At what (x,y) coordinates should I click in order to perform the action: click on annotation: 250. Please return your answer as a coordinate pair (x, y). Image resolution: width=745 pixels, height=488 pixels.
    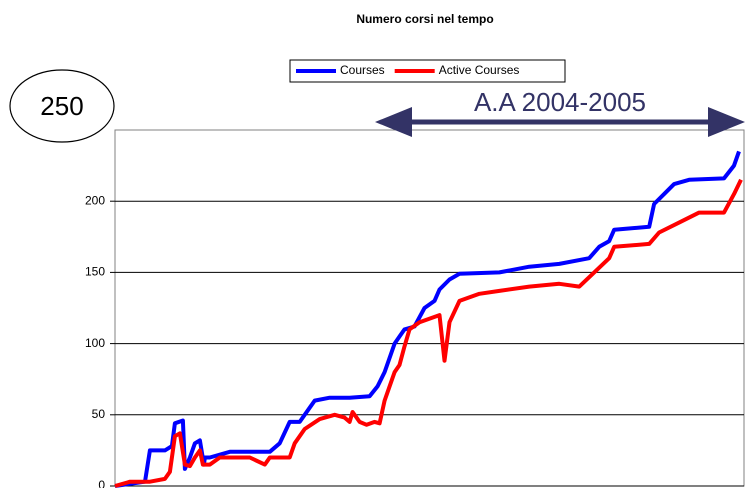
    Looking at the image, I should click on (61, 106).